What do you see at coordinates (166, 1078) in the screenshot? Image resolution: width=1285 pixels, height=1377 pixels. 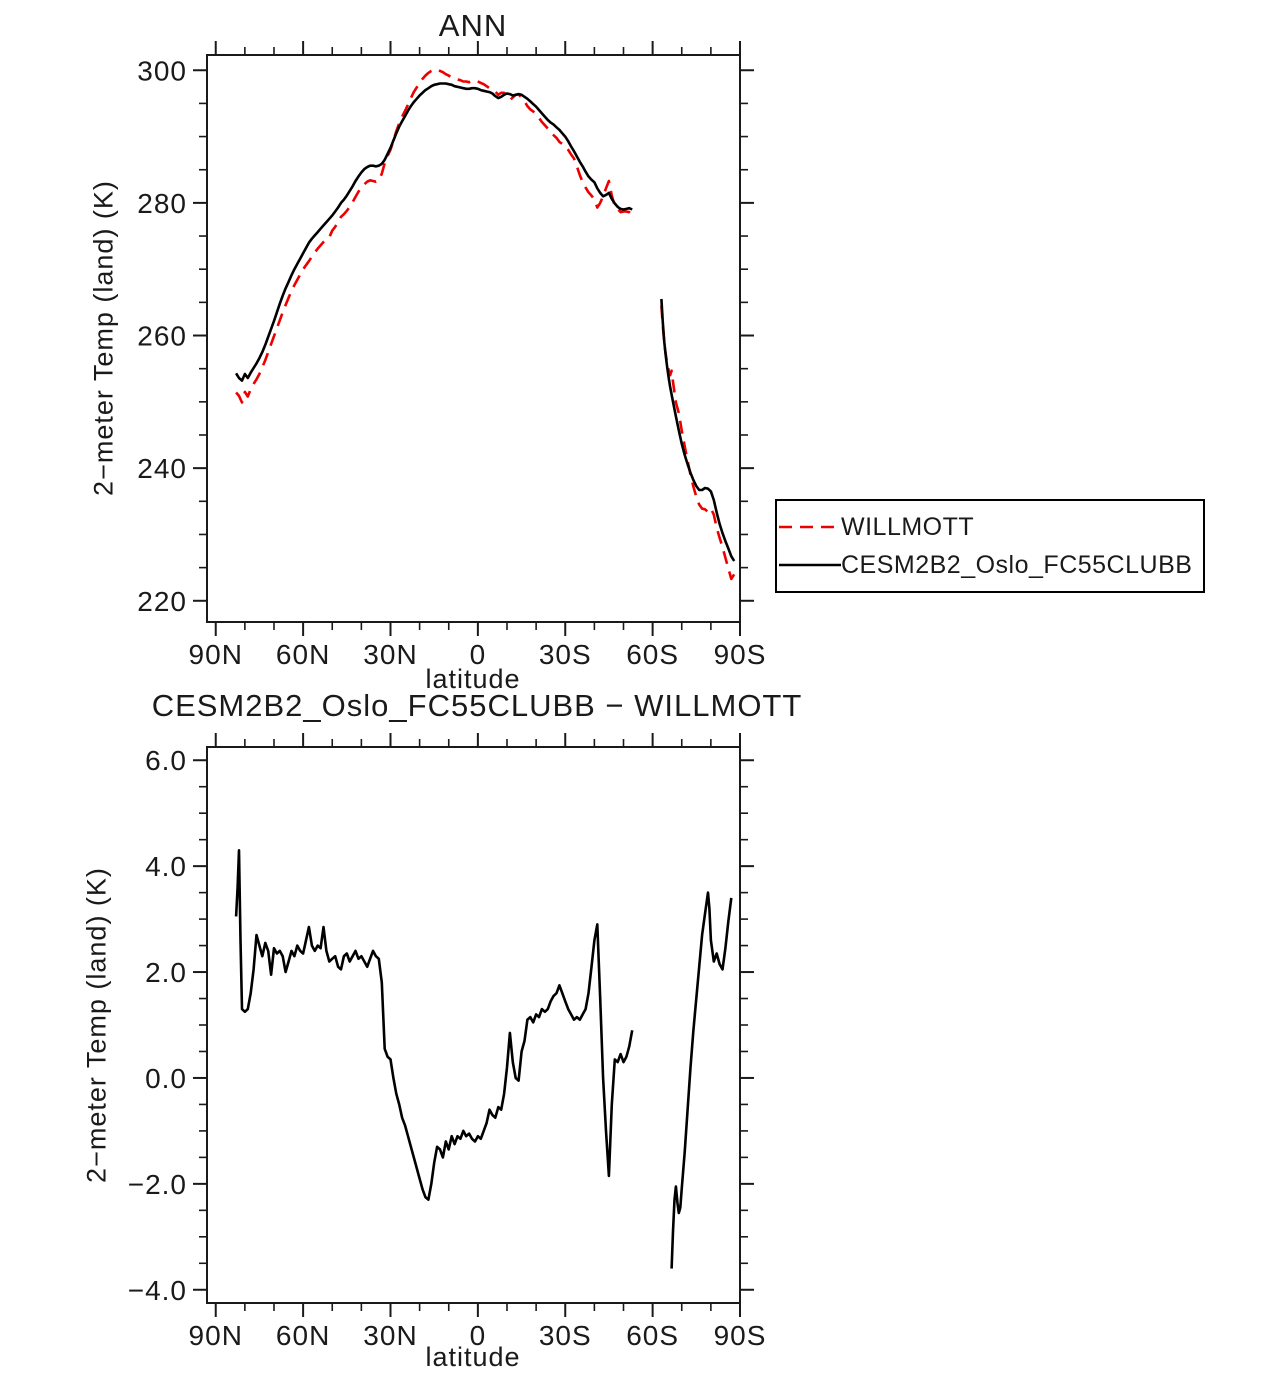 I see `y-tick-label: 0.0` at bounding box center [166, 1078].